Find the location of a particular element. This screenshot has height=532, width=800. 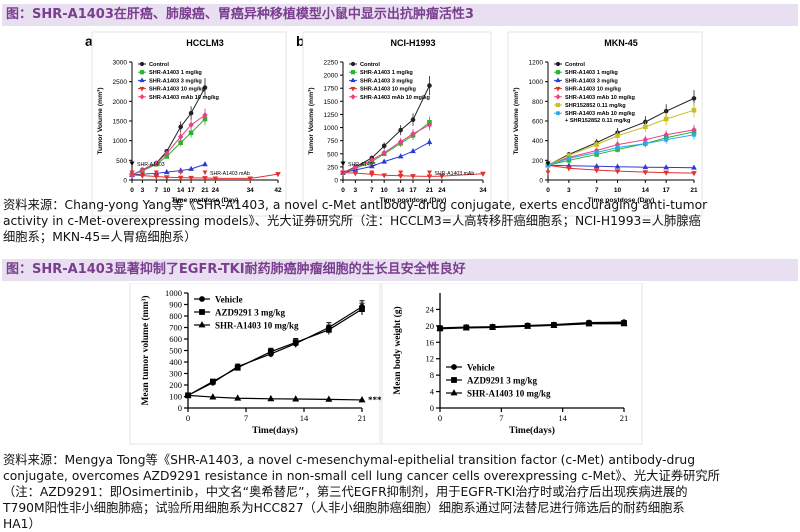

legend-label: + SHR152852 0.11 mg/kg is located at coordinates (598, 121).